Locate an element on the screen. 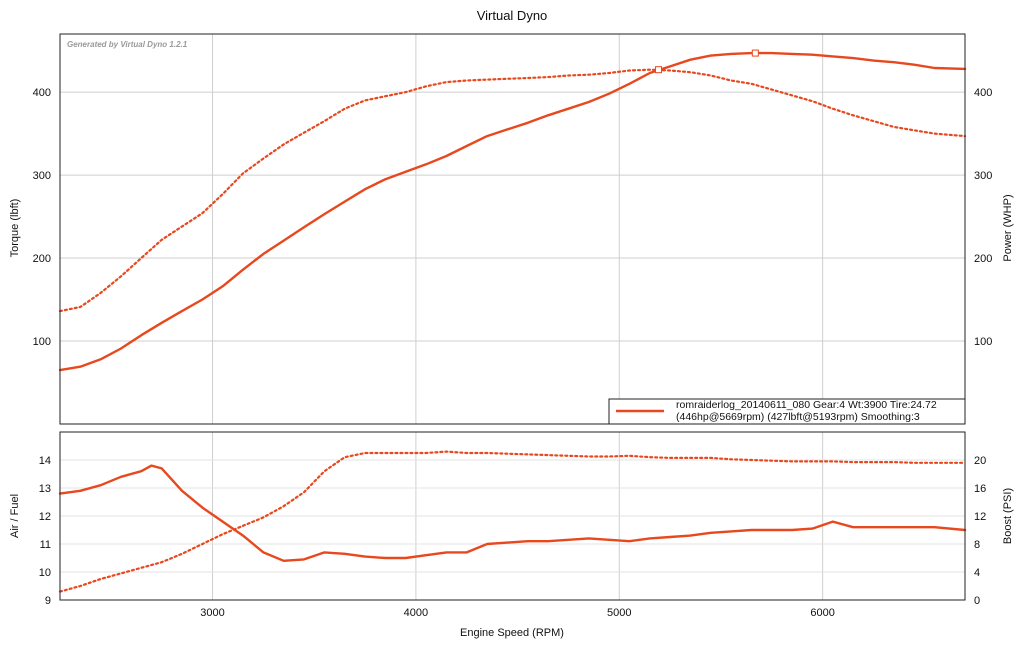  chart-title: Virtual Dyno is located at coordinates (512, 15).